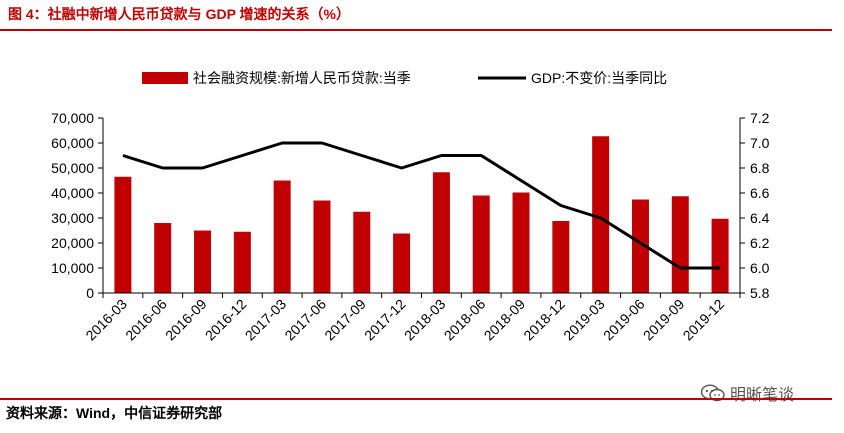  I want to click on x-tick-label: 2017-09, so click(345, 320).